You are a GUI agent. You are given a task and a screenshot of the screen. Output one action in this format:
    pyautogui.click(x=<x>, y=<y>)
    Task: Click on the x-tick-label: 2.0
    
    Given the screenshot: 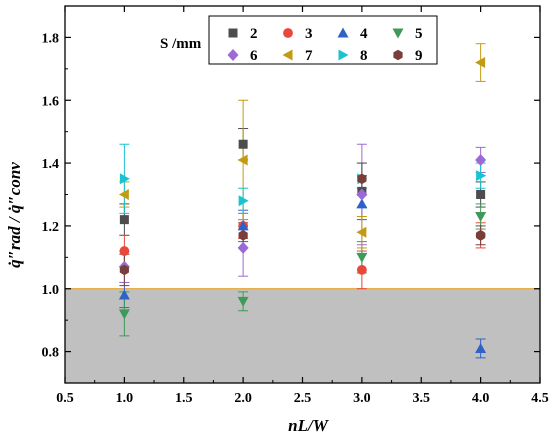 What is the action you would take?
    pyautogui.click(x=243, y=398)
    